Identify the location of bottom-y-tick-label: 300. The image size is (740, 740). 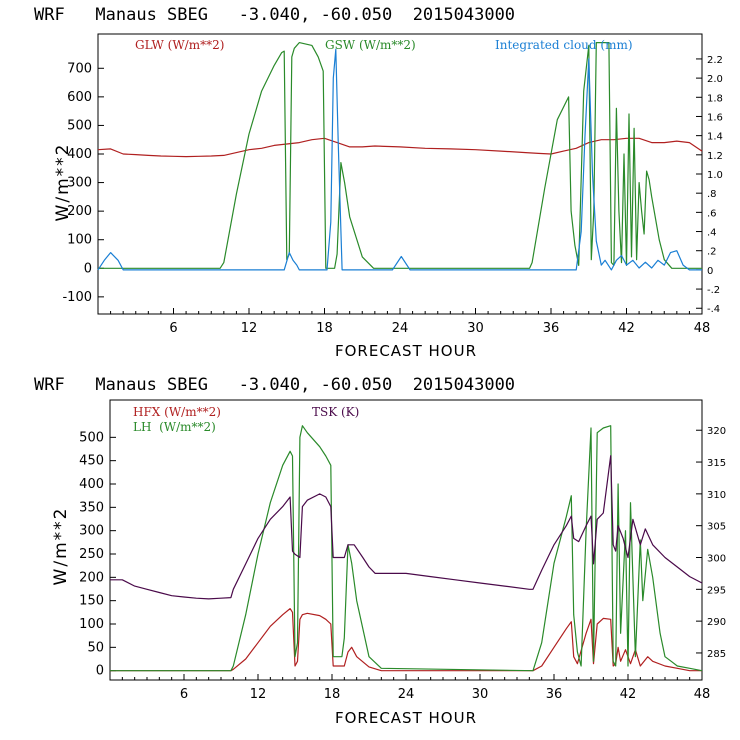
(91, 531).